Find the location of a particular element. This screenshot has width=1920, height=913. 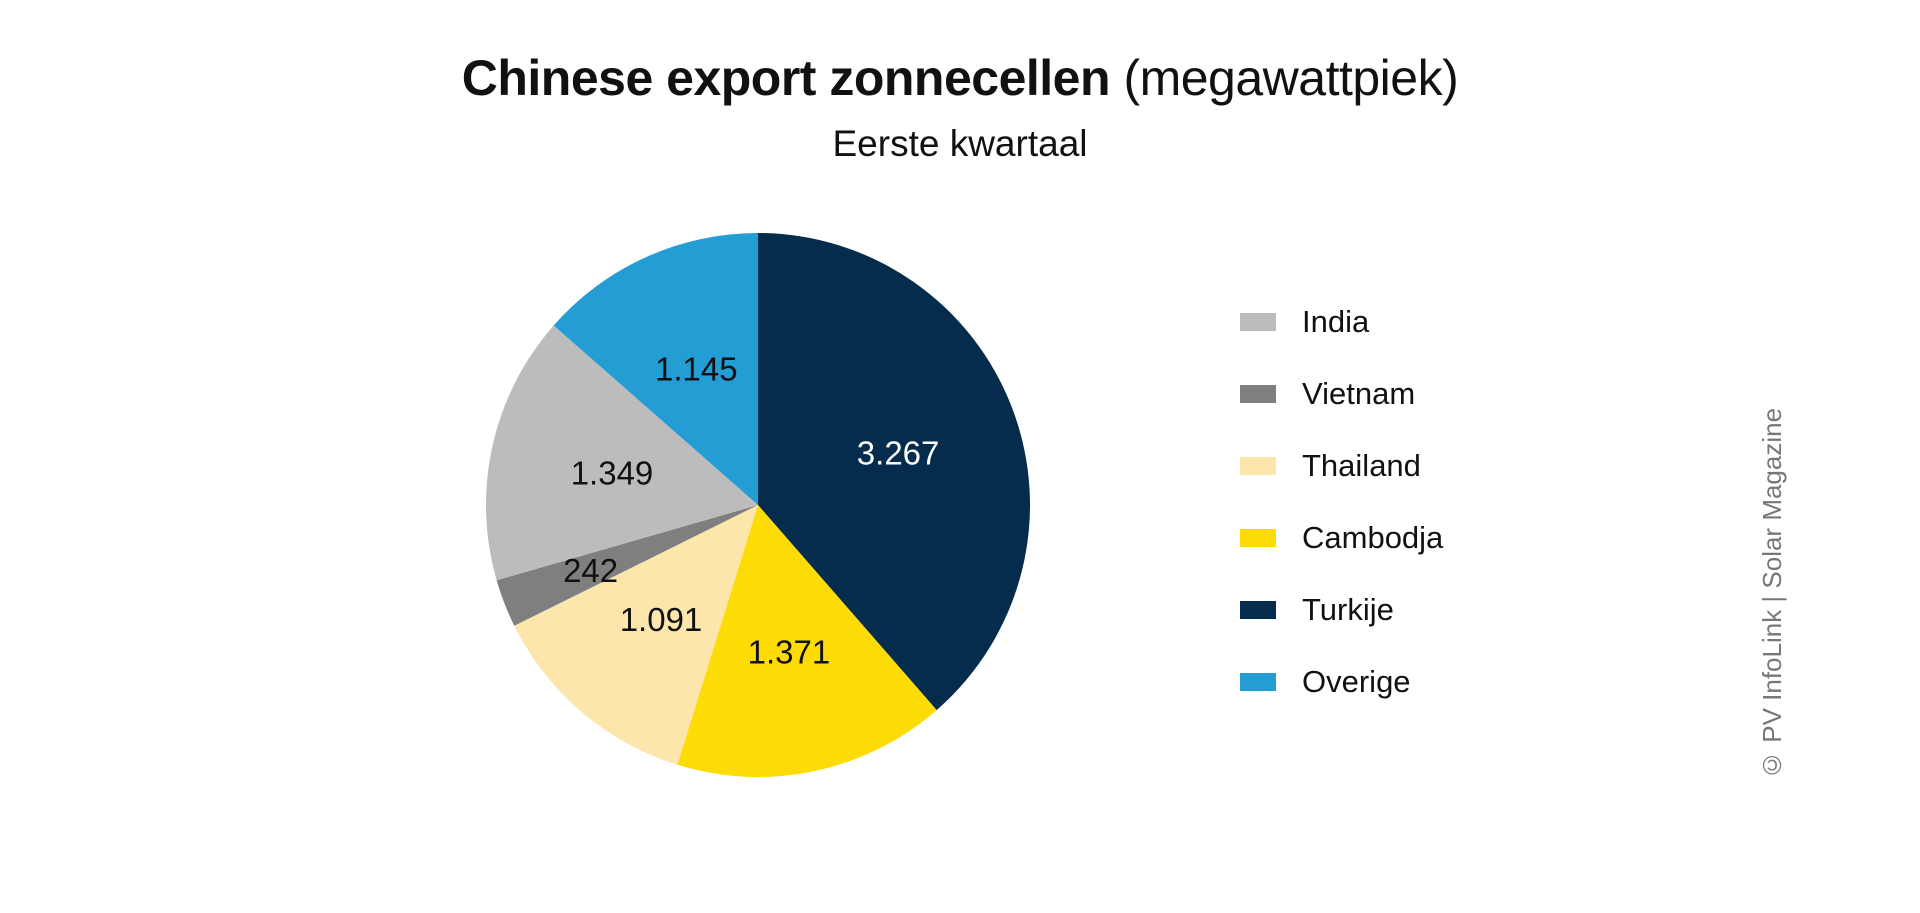

chart-title-main: Chinese export zonnecellen is located at coordinates (786, 78).